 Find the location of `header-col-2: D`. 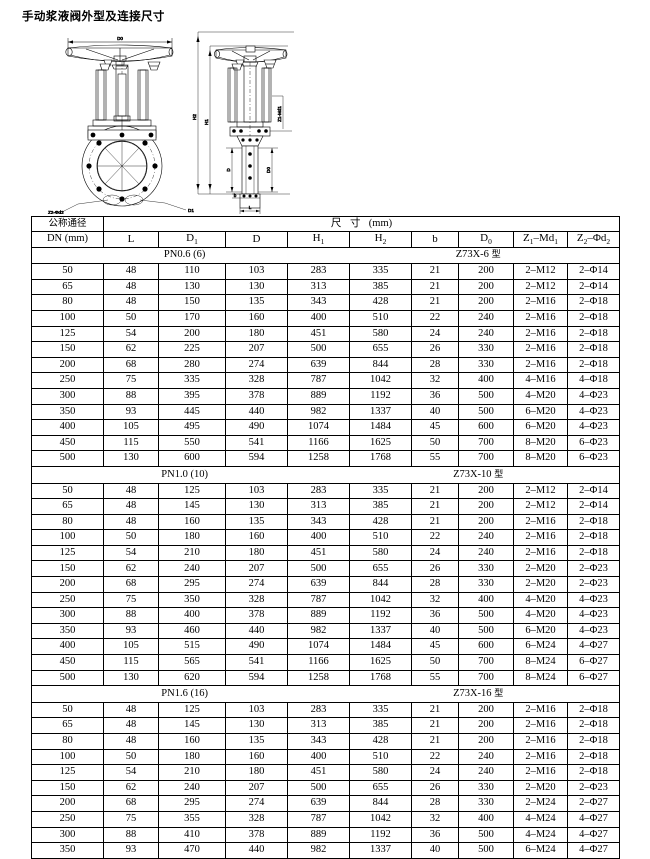

header-col-2: D is located at coordinates (256, 239).